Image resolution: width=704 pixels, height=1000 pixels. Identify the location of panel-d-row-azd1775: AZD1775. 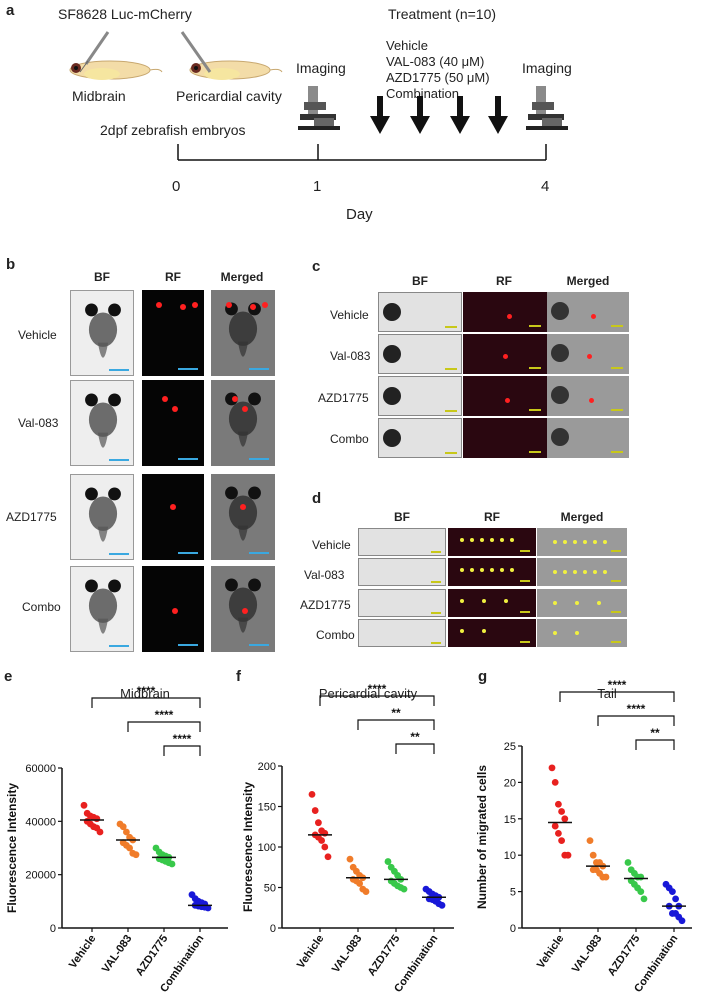
(325, 605).